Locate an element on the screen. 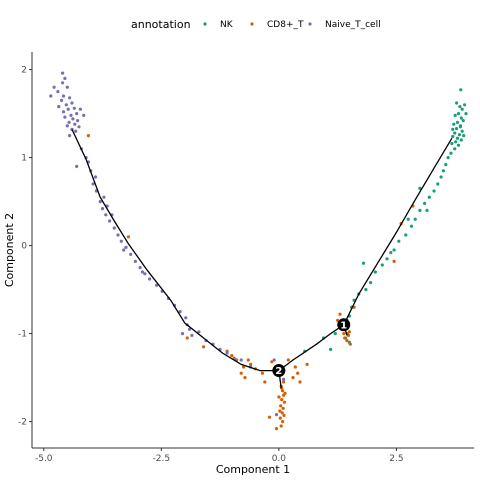  legend-key-naive-t-cell is located at coordinates (310, 24).